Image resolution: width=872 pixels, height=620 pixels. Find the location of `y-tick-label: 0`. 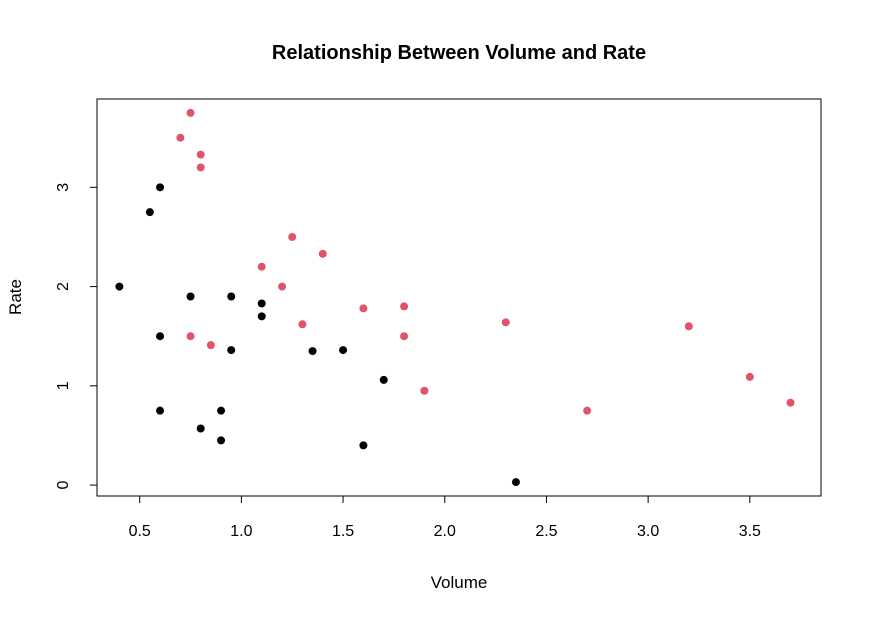

y-tick-label: 0 is located at coordinates (63, 485).